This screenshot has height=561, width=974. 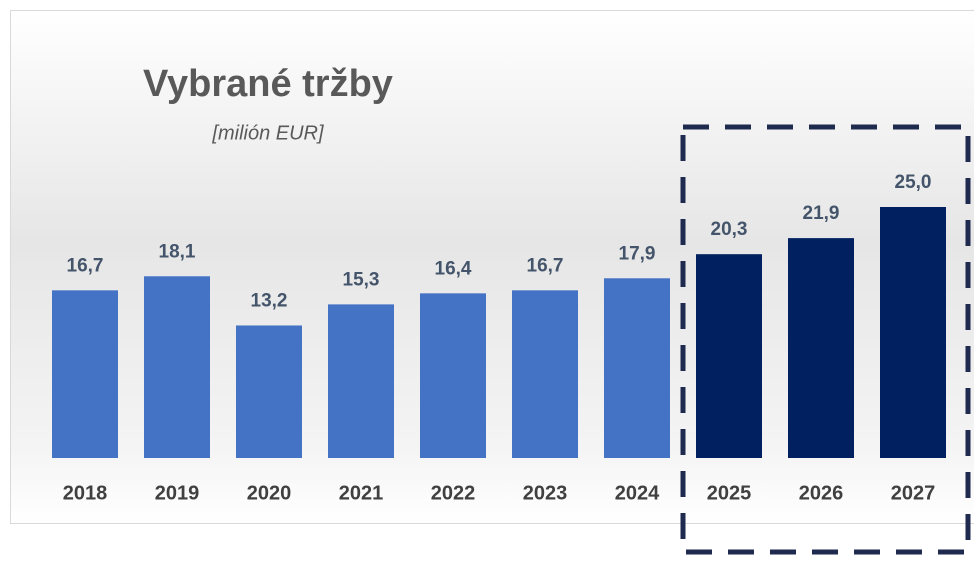 I want to click on value-label: 18,1, so click(x=177, y=251).